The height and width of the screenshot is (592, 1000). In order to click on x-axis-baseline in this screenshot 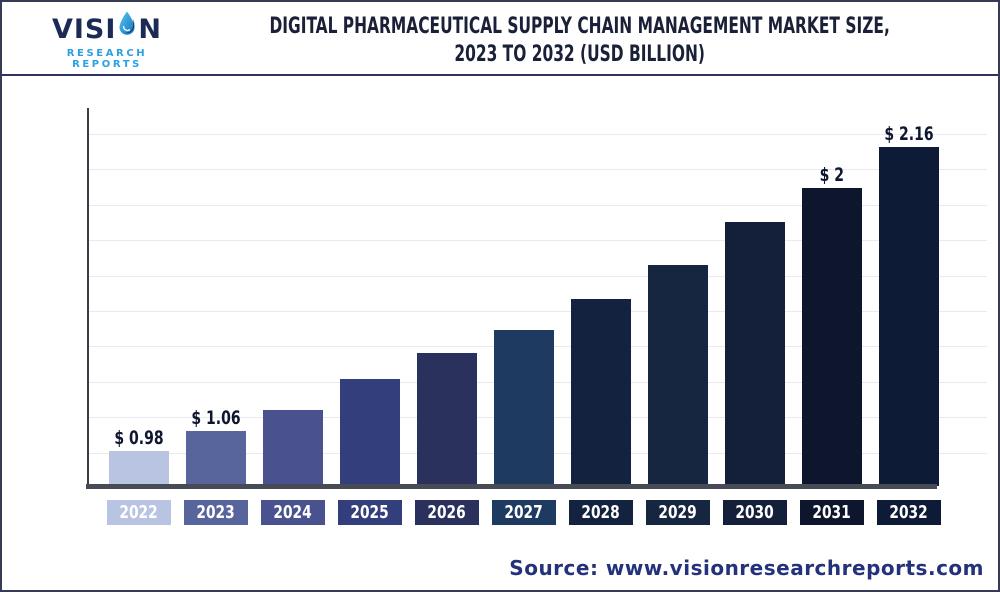, I will do `click(511, 486)`.